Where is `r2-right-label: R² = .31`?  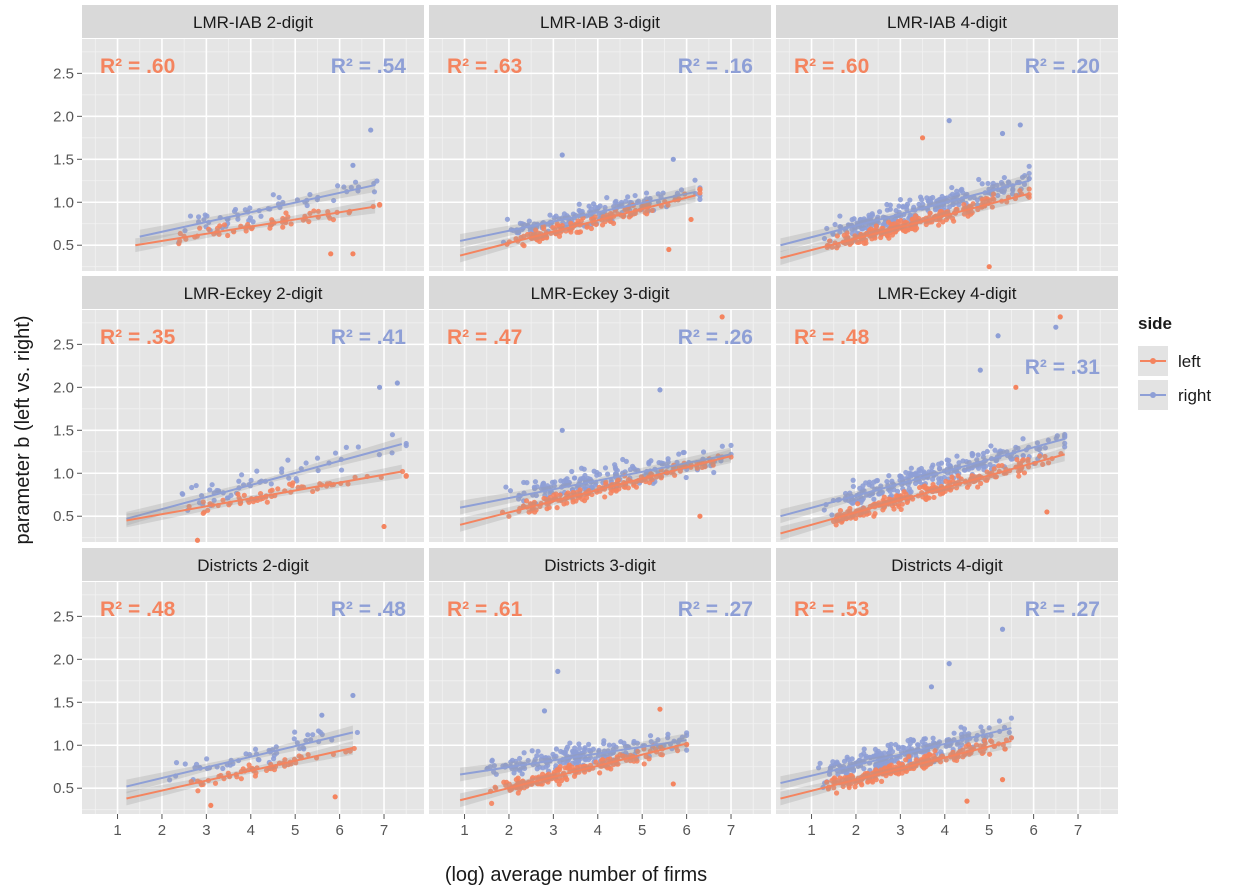
r2-right-label: R² = .31 is located at coordinates (1063, 367).